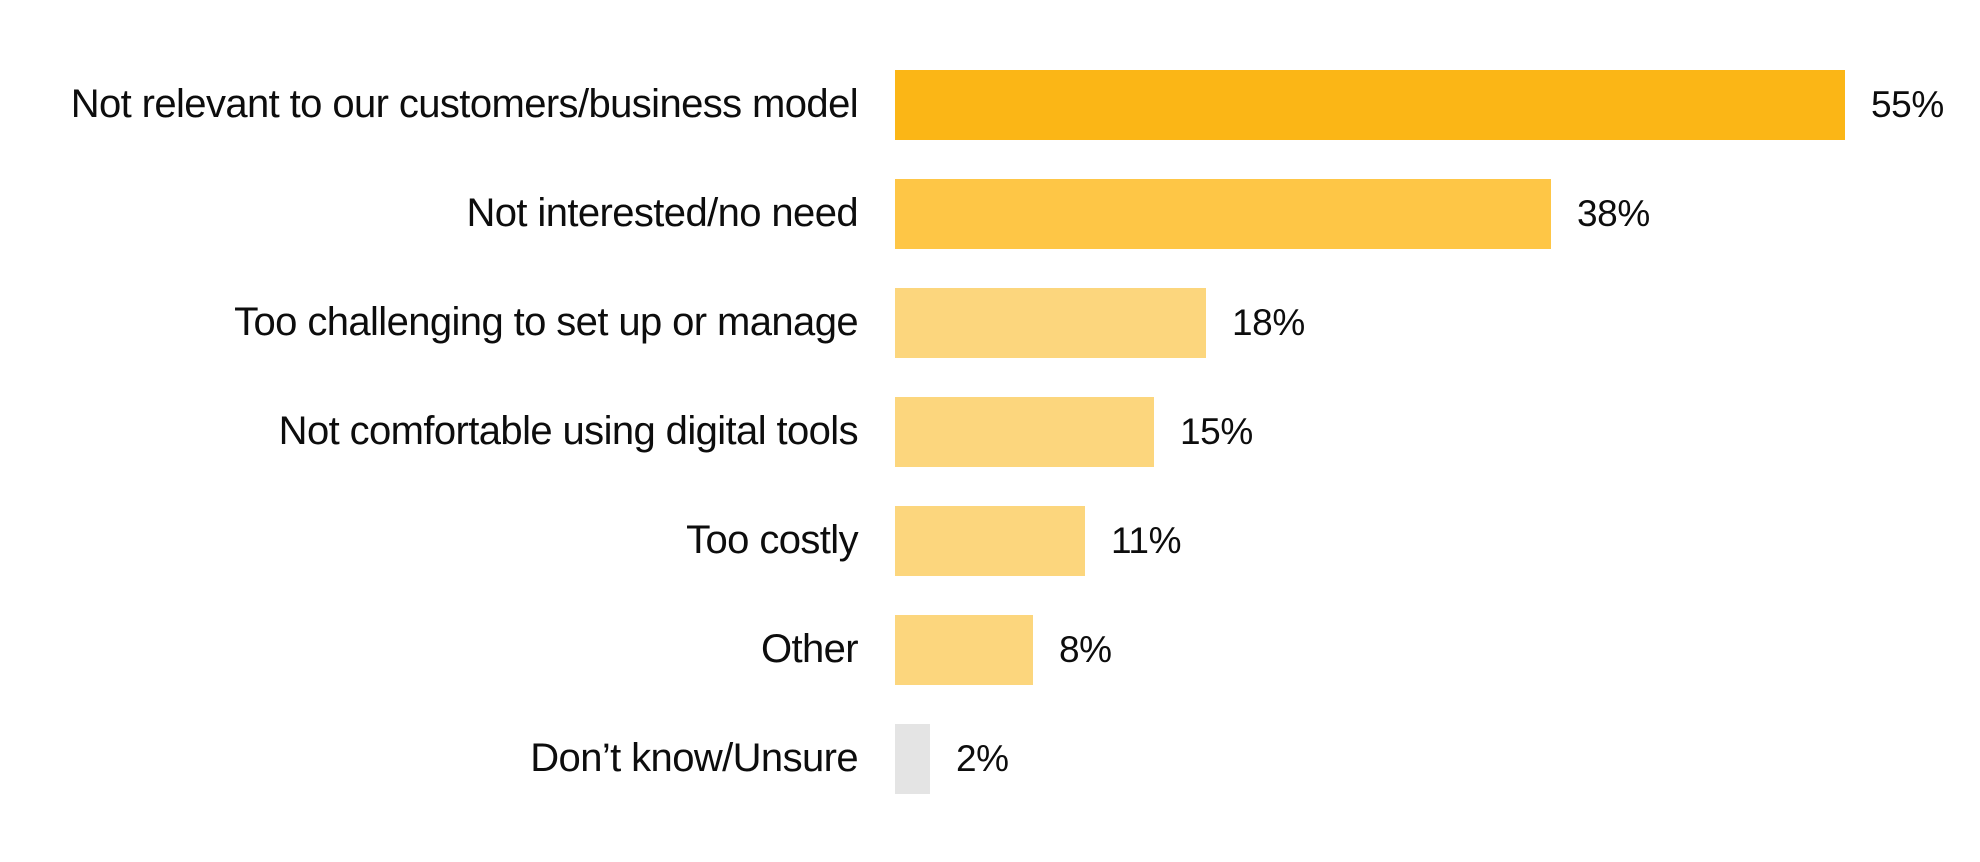 The height and width of the screenshot is (862, 1980). What do you see at coordinates (1085, 649) in the screenshot?
I see `value-label: 8%` at bounding box center [1085, 649].